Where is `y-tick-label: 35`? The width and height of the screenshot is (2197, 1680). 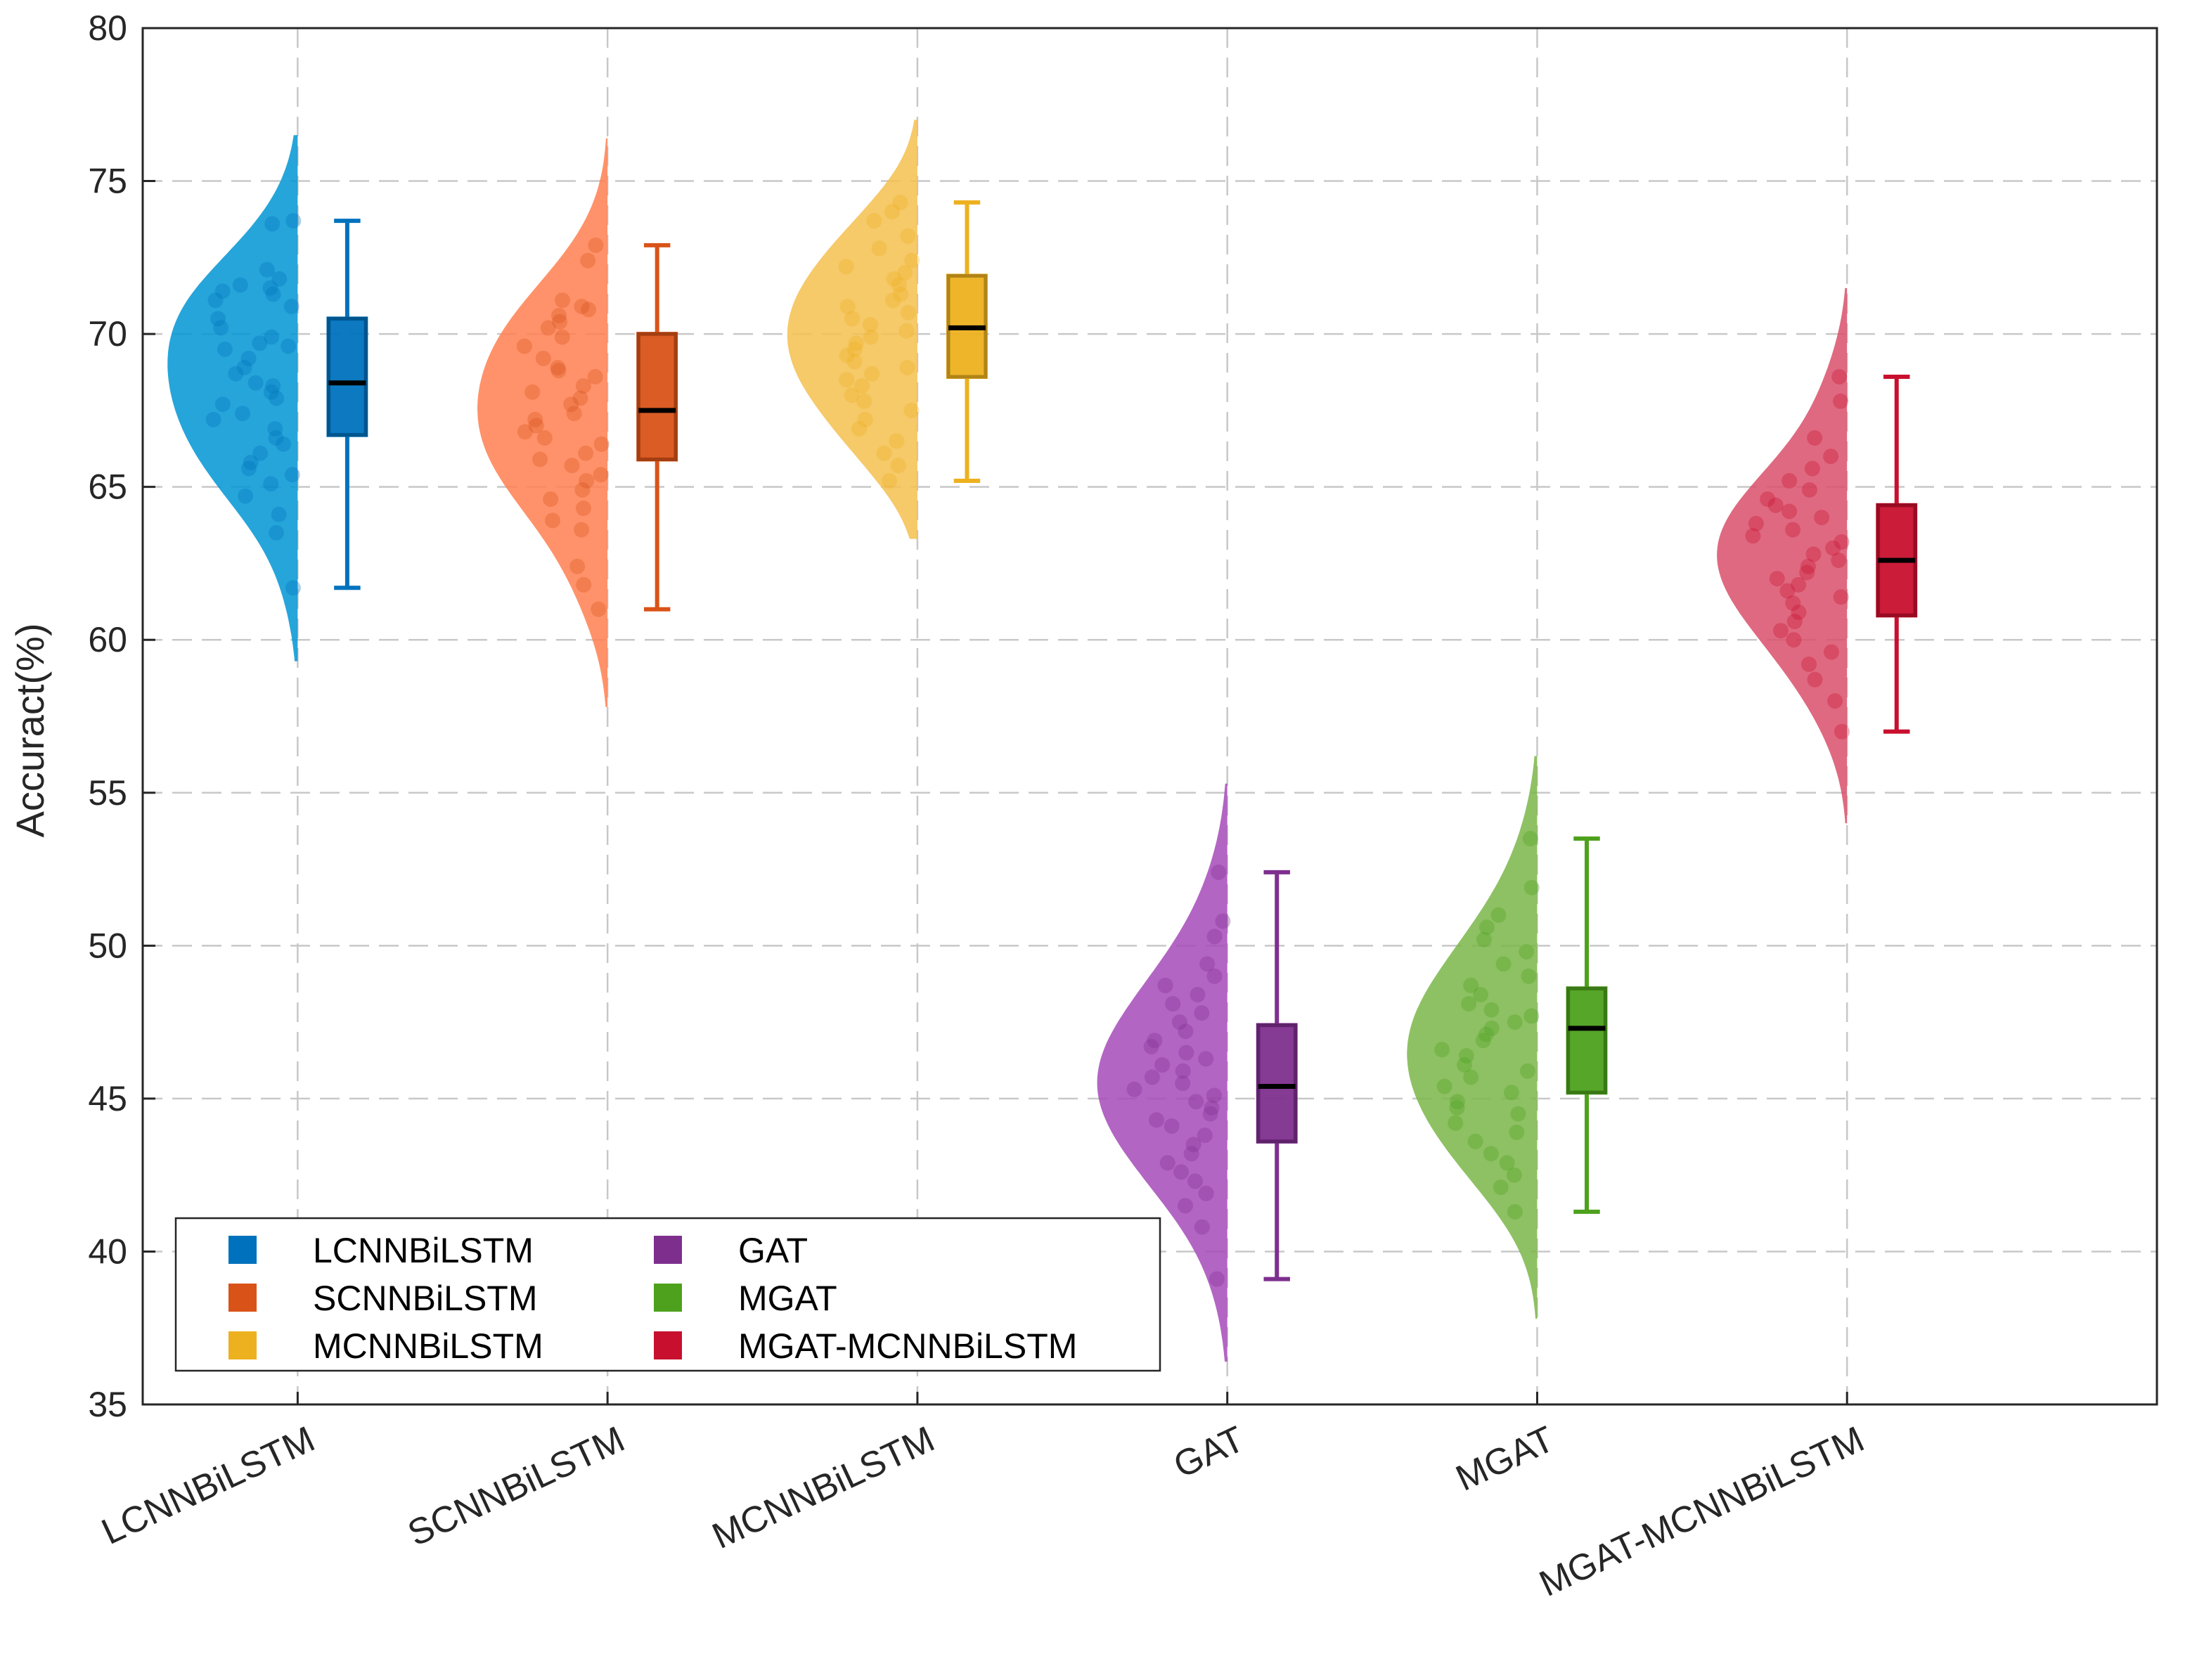
y-tick-label: 35 is located at coordinates (107, 1404).